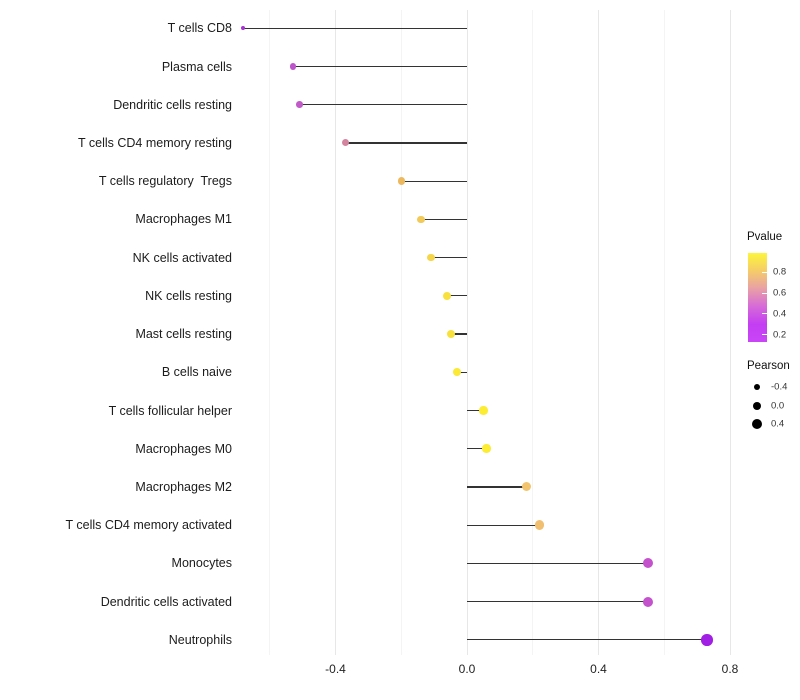 Image resolution: width=800 pixels, height=700 pixels. Describe the element at coordinates (780, 293) in the screenshot. I see `colorbar-tick-label: 0.6` at that location.